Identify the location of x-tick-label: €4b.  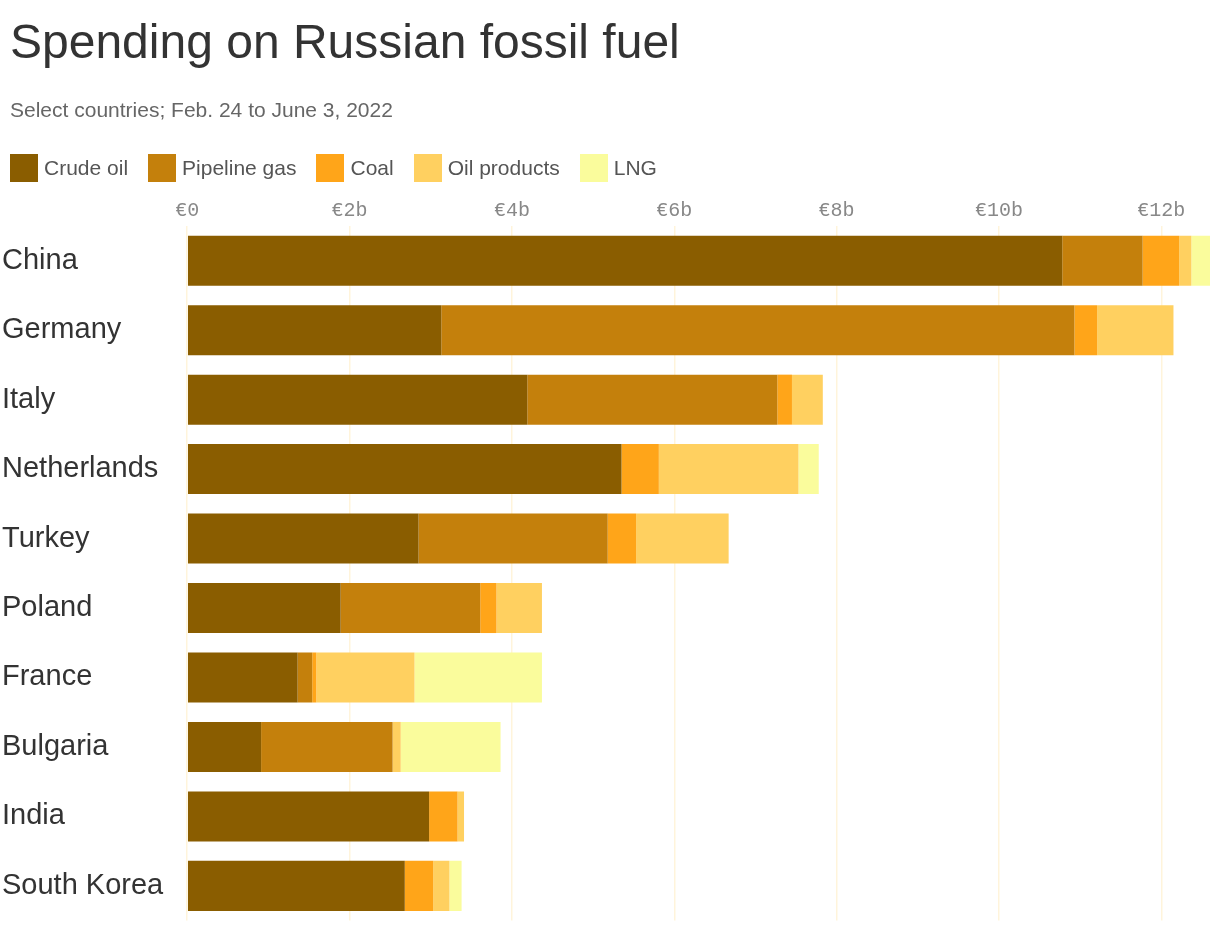
(511, 211).